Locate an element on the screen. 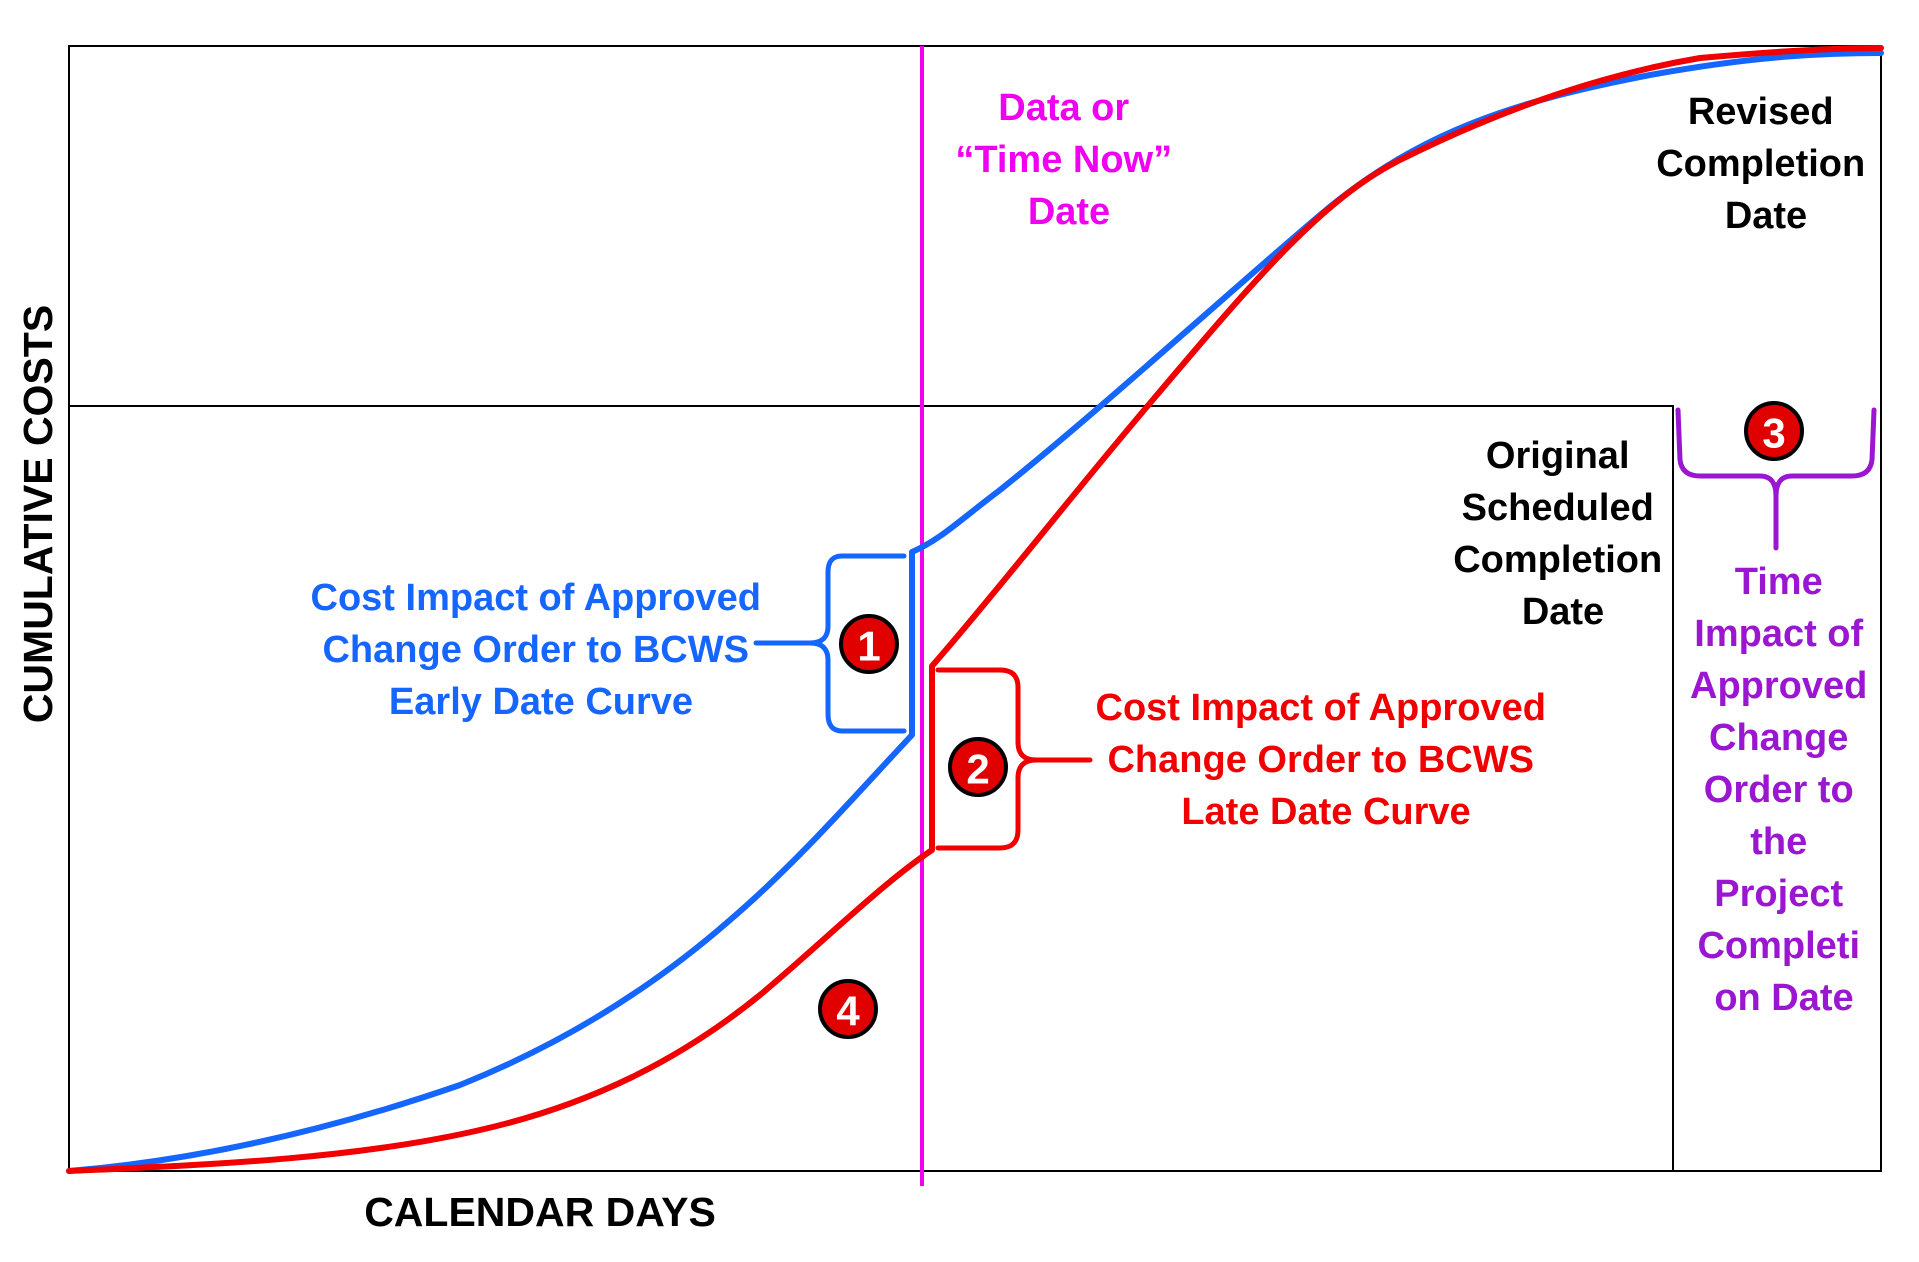 This screenshot has height=1262, width=1919. bracket-late-cost-impact is located at coordinates (1014, 759).